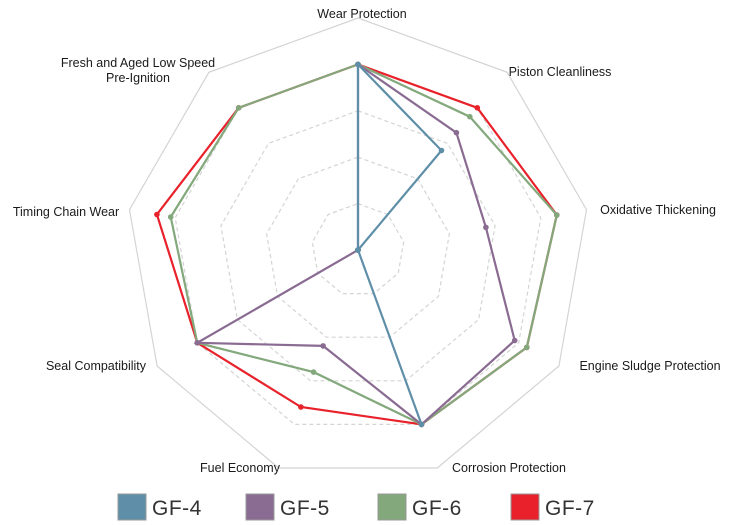 The height and width of the screenshot is (525, 735). Describe the element at coordinates (305, 508) in the screenshot. I see `legend-label: GF-5` at that location.